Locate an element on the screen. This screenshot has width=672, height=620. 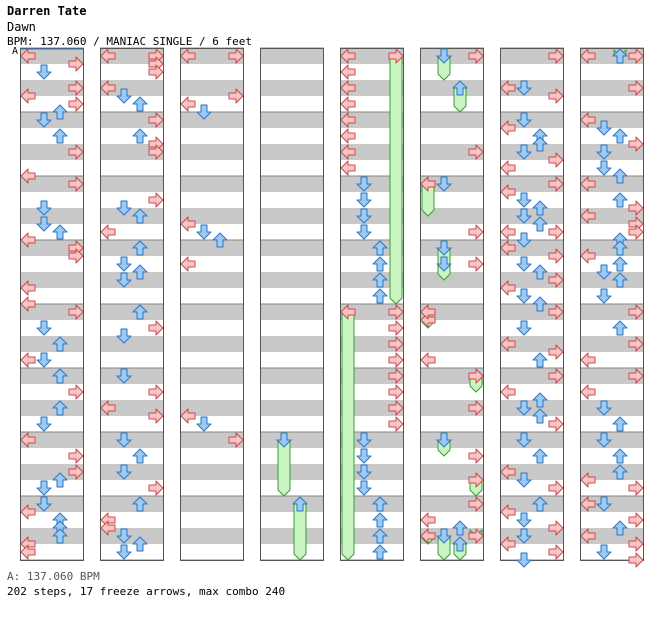
freeze-head-up-arrow-icon is located at coordinates (300, 504).